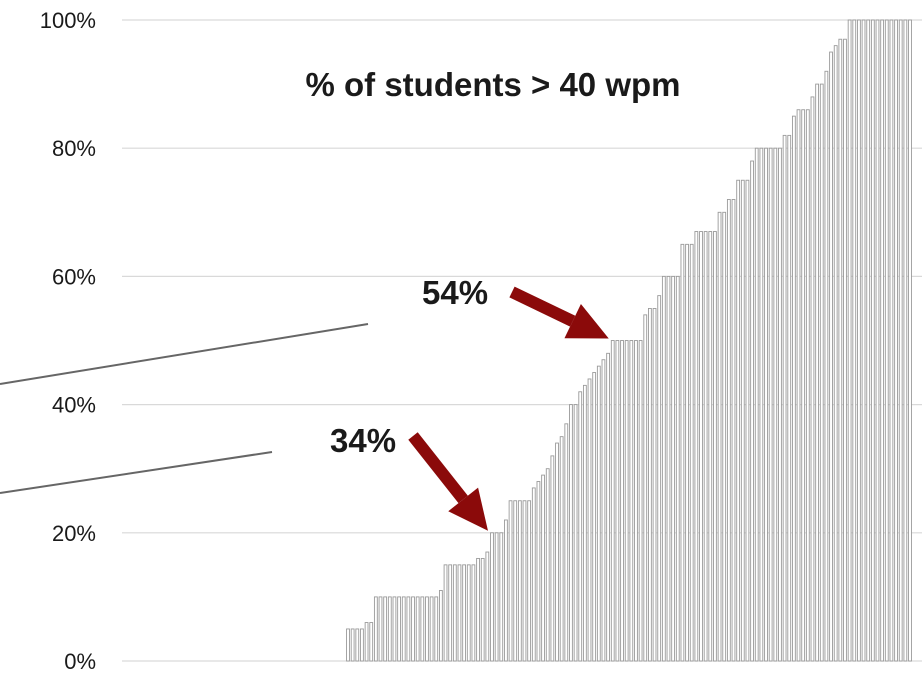  I want to click on y-tick-label: 100%, so click(68, 20).